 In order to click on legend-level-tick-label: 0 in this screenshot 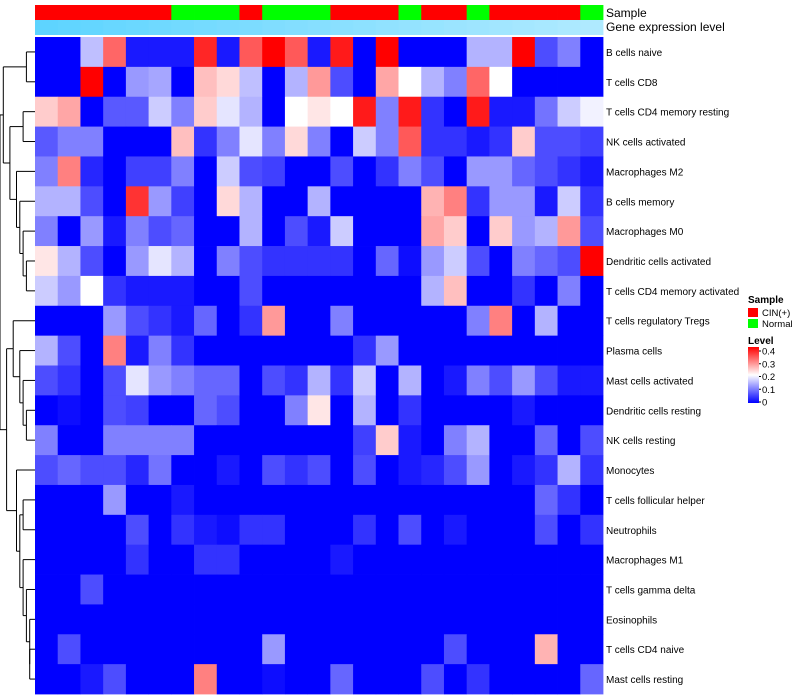, I will do `click(764, 403)`.